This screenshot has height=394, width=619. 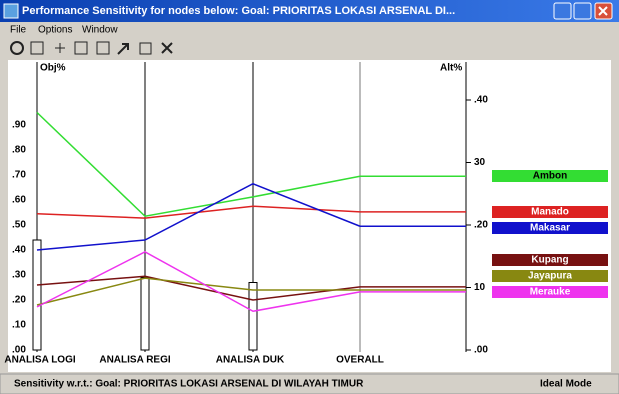 What do you see at coordinates (481, 225) in the screenshot?
I see `y2-tick-label: .20` at bounding box center [481, 225].